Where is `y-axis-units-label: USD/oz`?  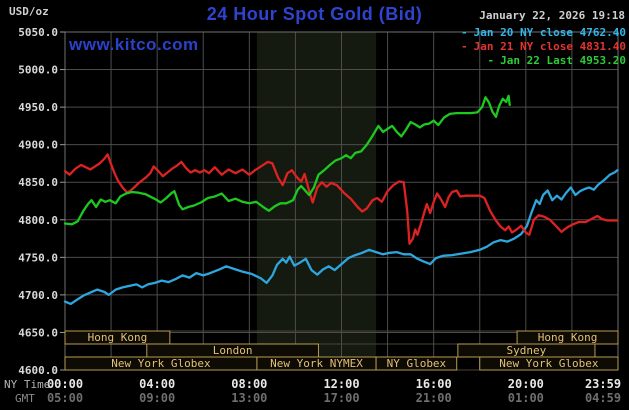 y-axis-units-label: USD/oz is located at coordinates (29, 11).